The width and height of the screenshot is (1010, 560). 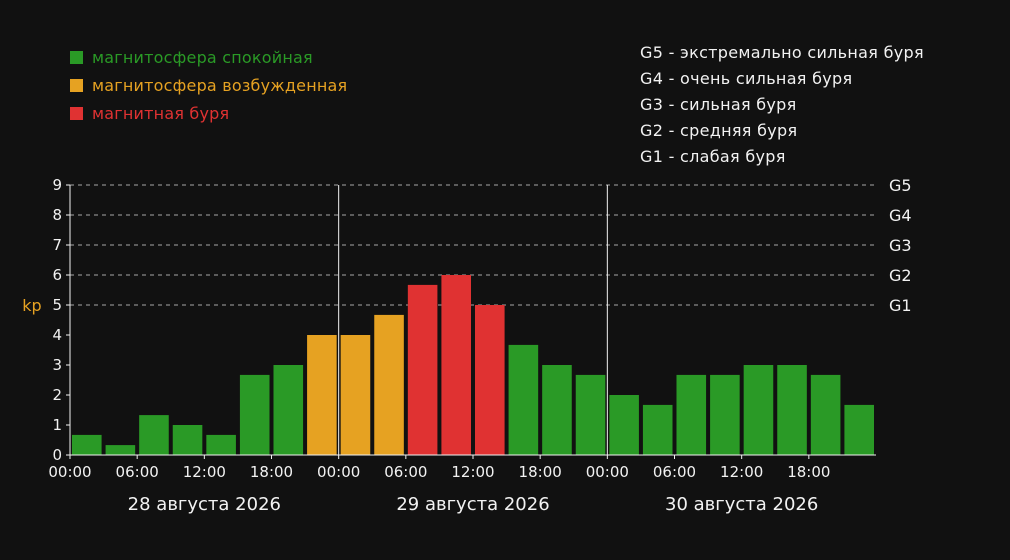 I want to click on y-tick-label: 1, so click(x=57, y=425).